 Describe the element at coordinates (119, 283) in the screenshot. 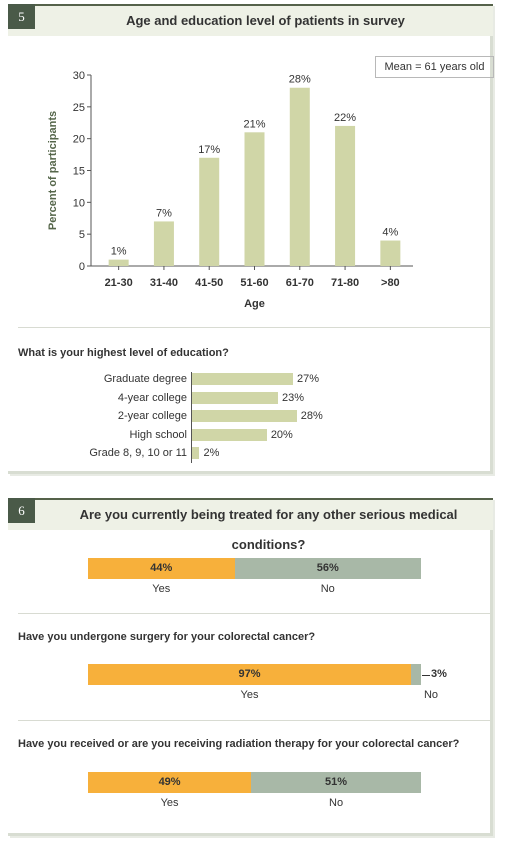

I see `age-category-label: 21-30` at that location.